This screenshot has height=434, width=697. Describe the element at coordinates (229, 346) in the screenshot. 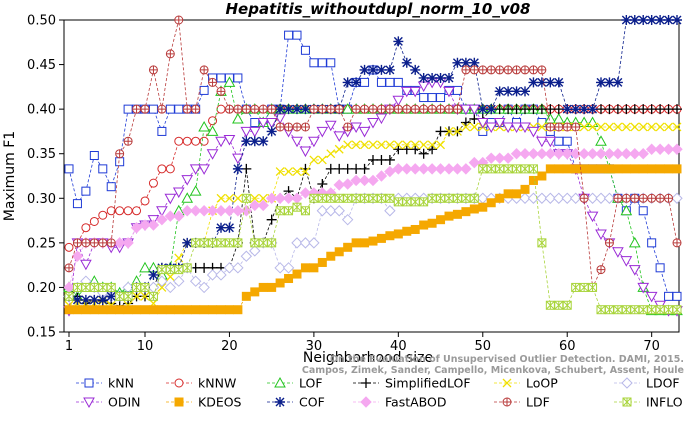

I see `x-tick-label: 20` at that location.